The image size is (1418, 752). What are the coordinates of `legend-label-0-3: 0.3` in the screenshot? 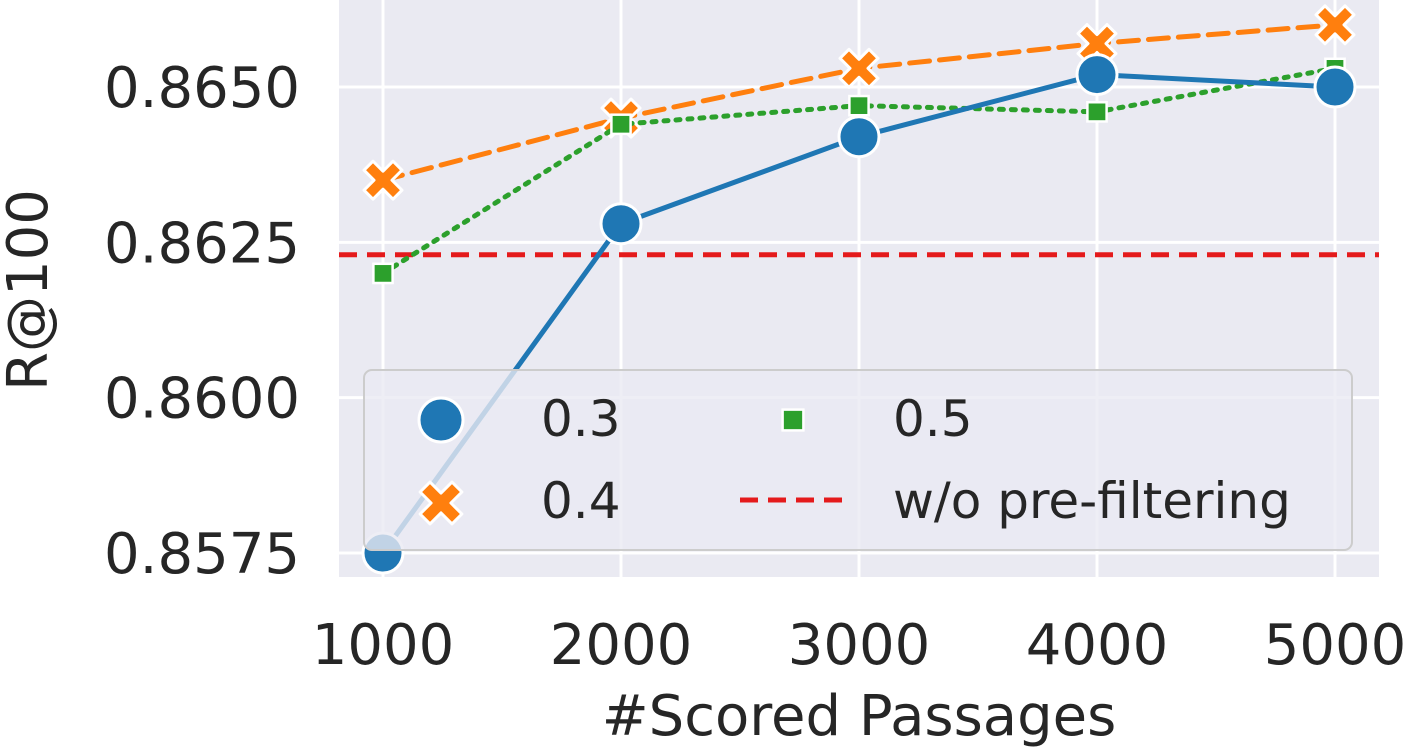 It's located at (581, 419).